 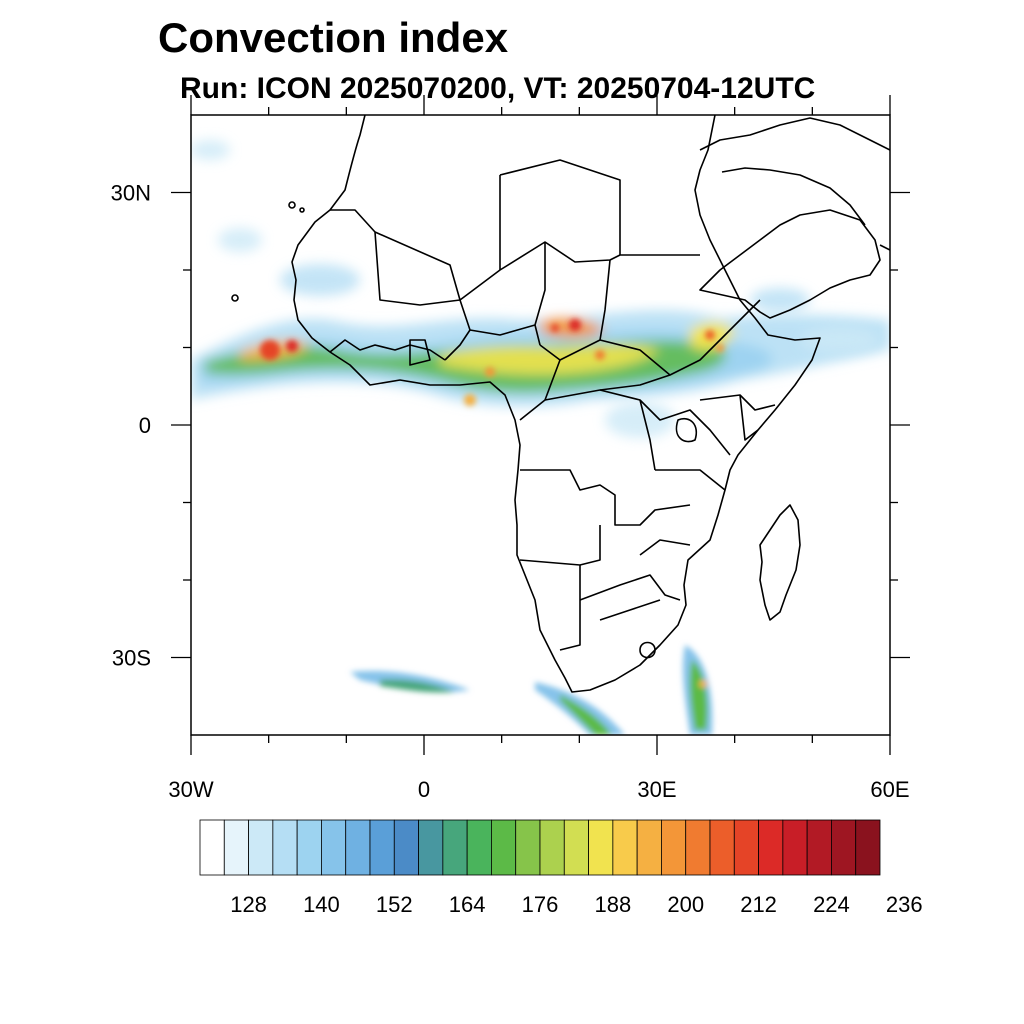 What do you see at coordinates (321, 904) in the screenshot?
I see `colorbar-label: 140` at bounding box center [321, 904].